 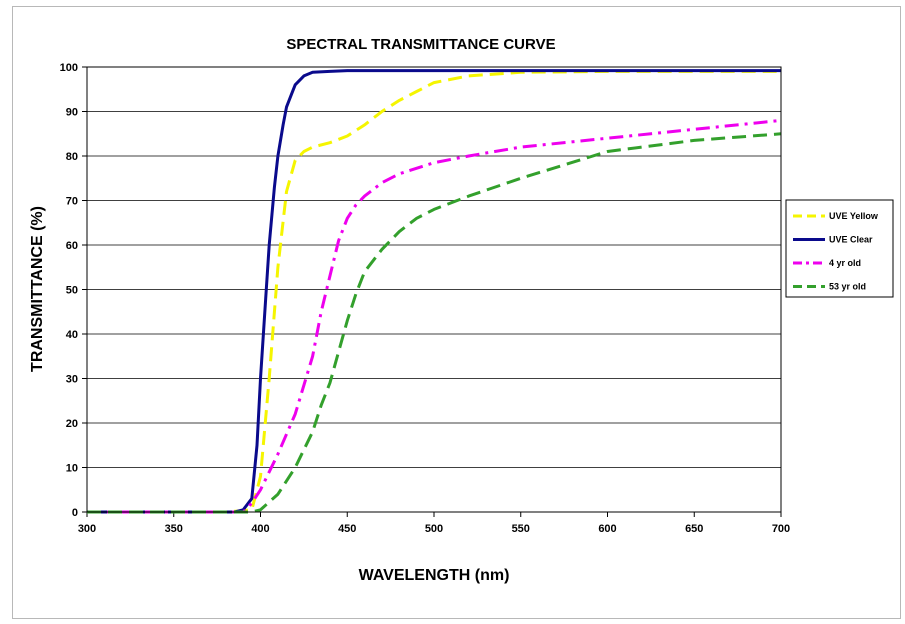 I want to click on y-tick-label: 10, so click(x=72, y=469).